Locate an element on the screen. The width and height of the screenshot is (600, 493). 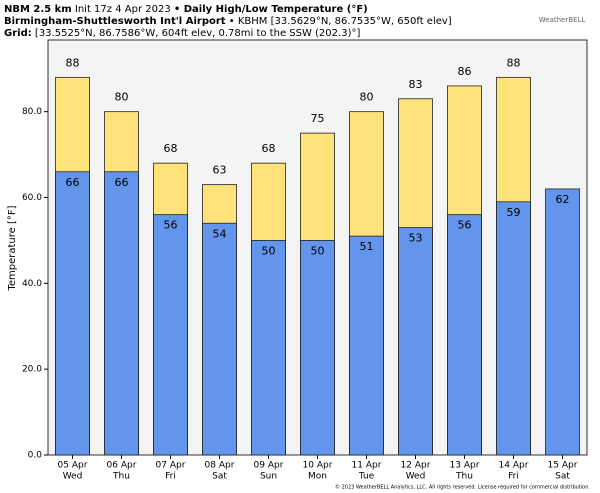
product: • Daily High/Low Temperature (°F) is located at coordinates (271, 9).